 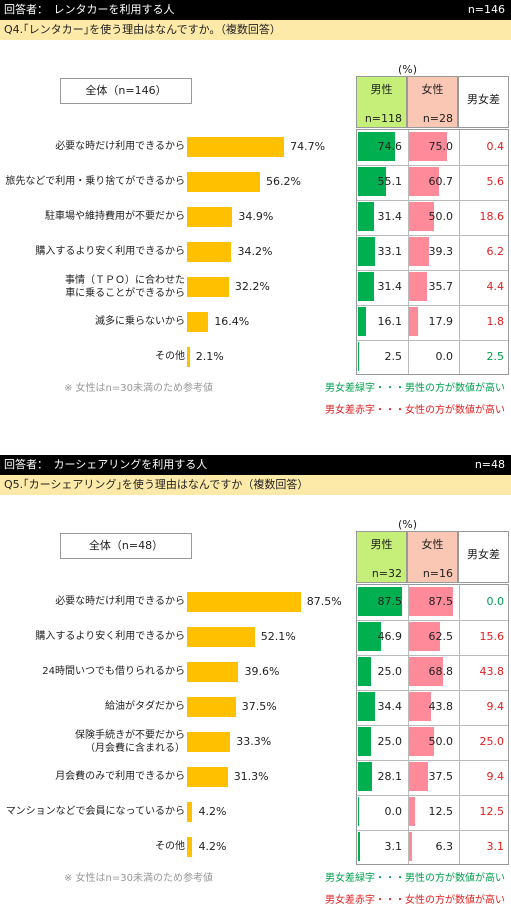 I want to click on gender-diff-value: 2.5, so click(x=495, y=356).